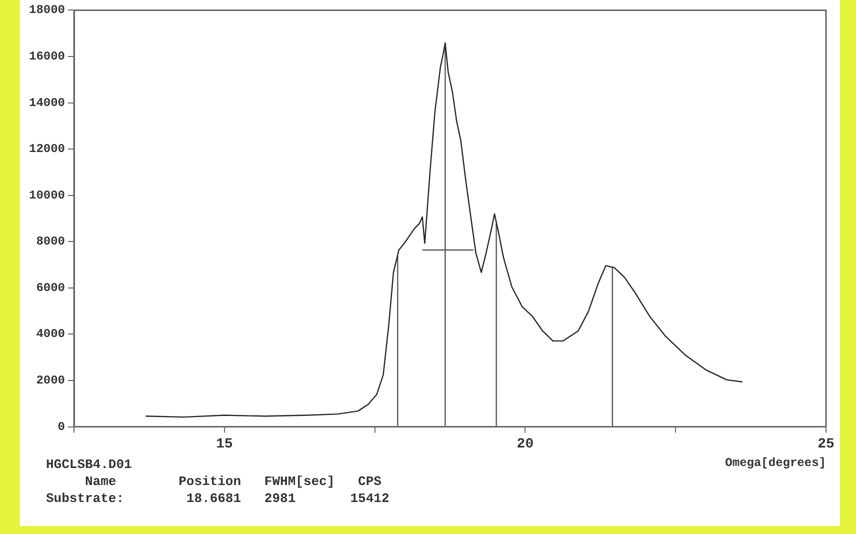 The width and height of the screenshot is (856, 534). What do you see at coordinates (51, 241) in the screenshot?
I see `y-tick-label: 8000` at bounding box center [51, 241].